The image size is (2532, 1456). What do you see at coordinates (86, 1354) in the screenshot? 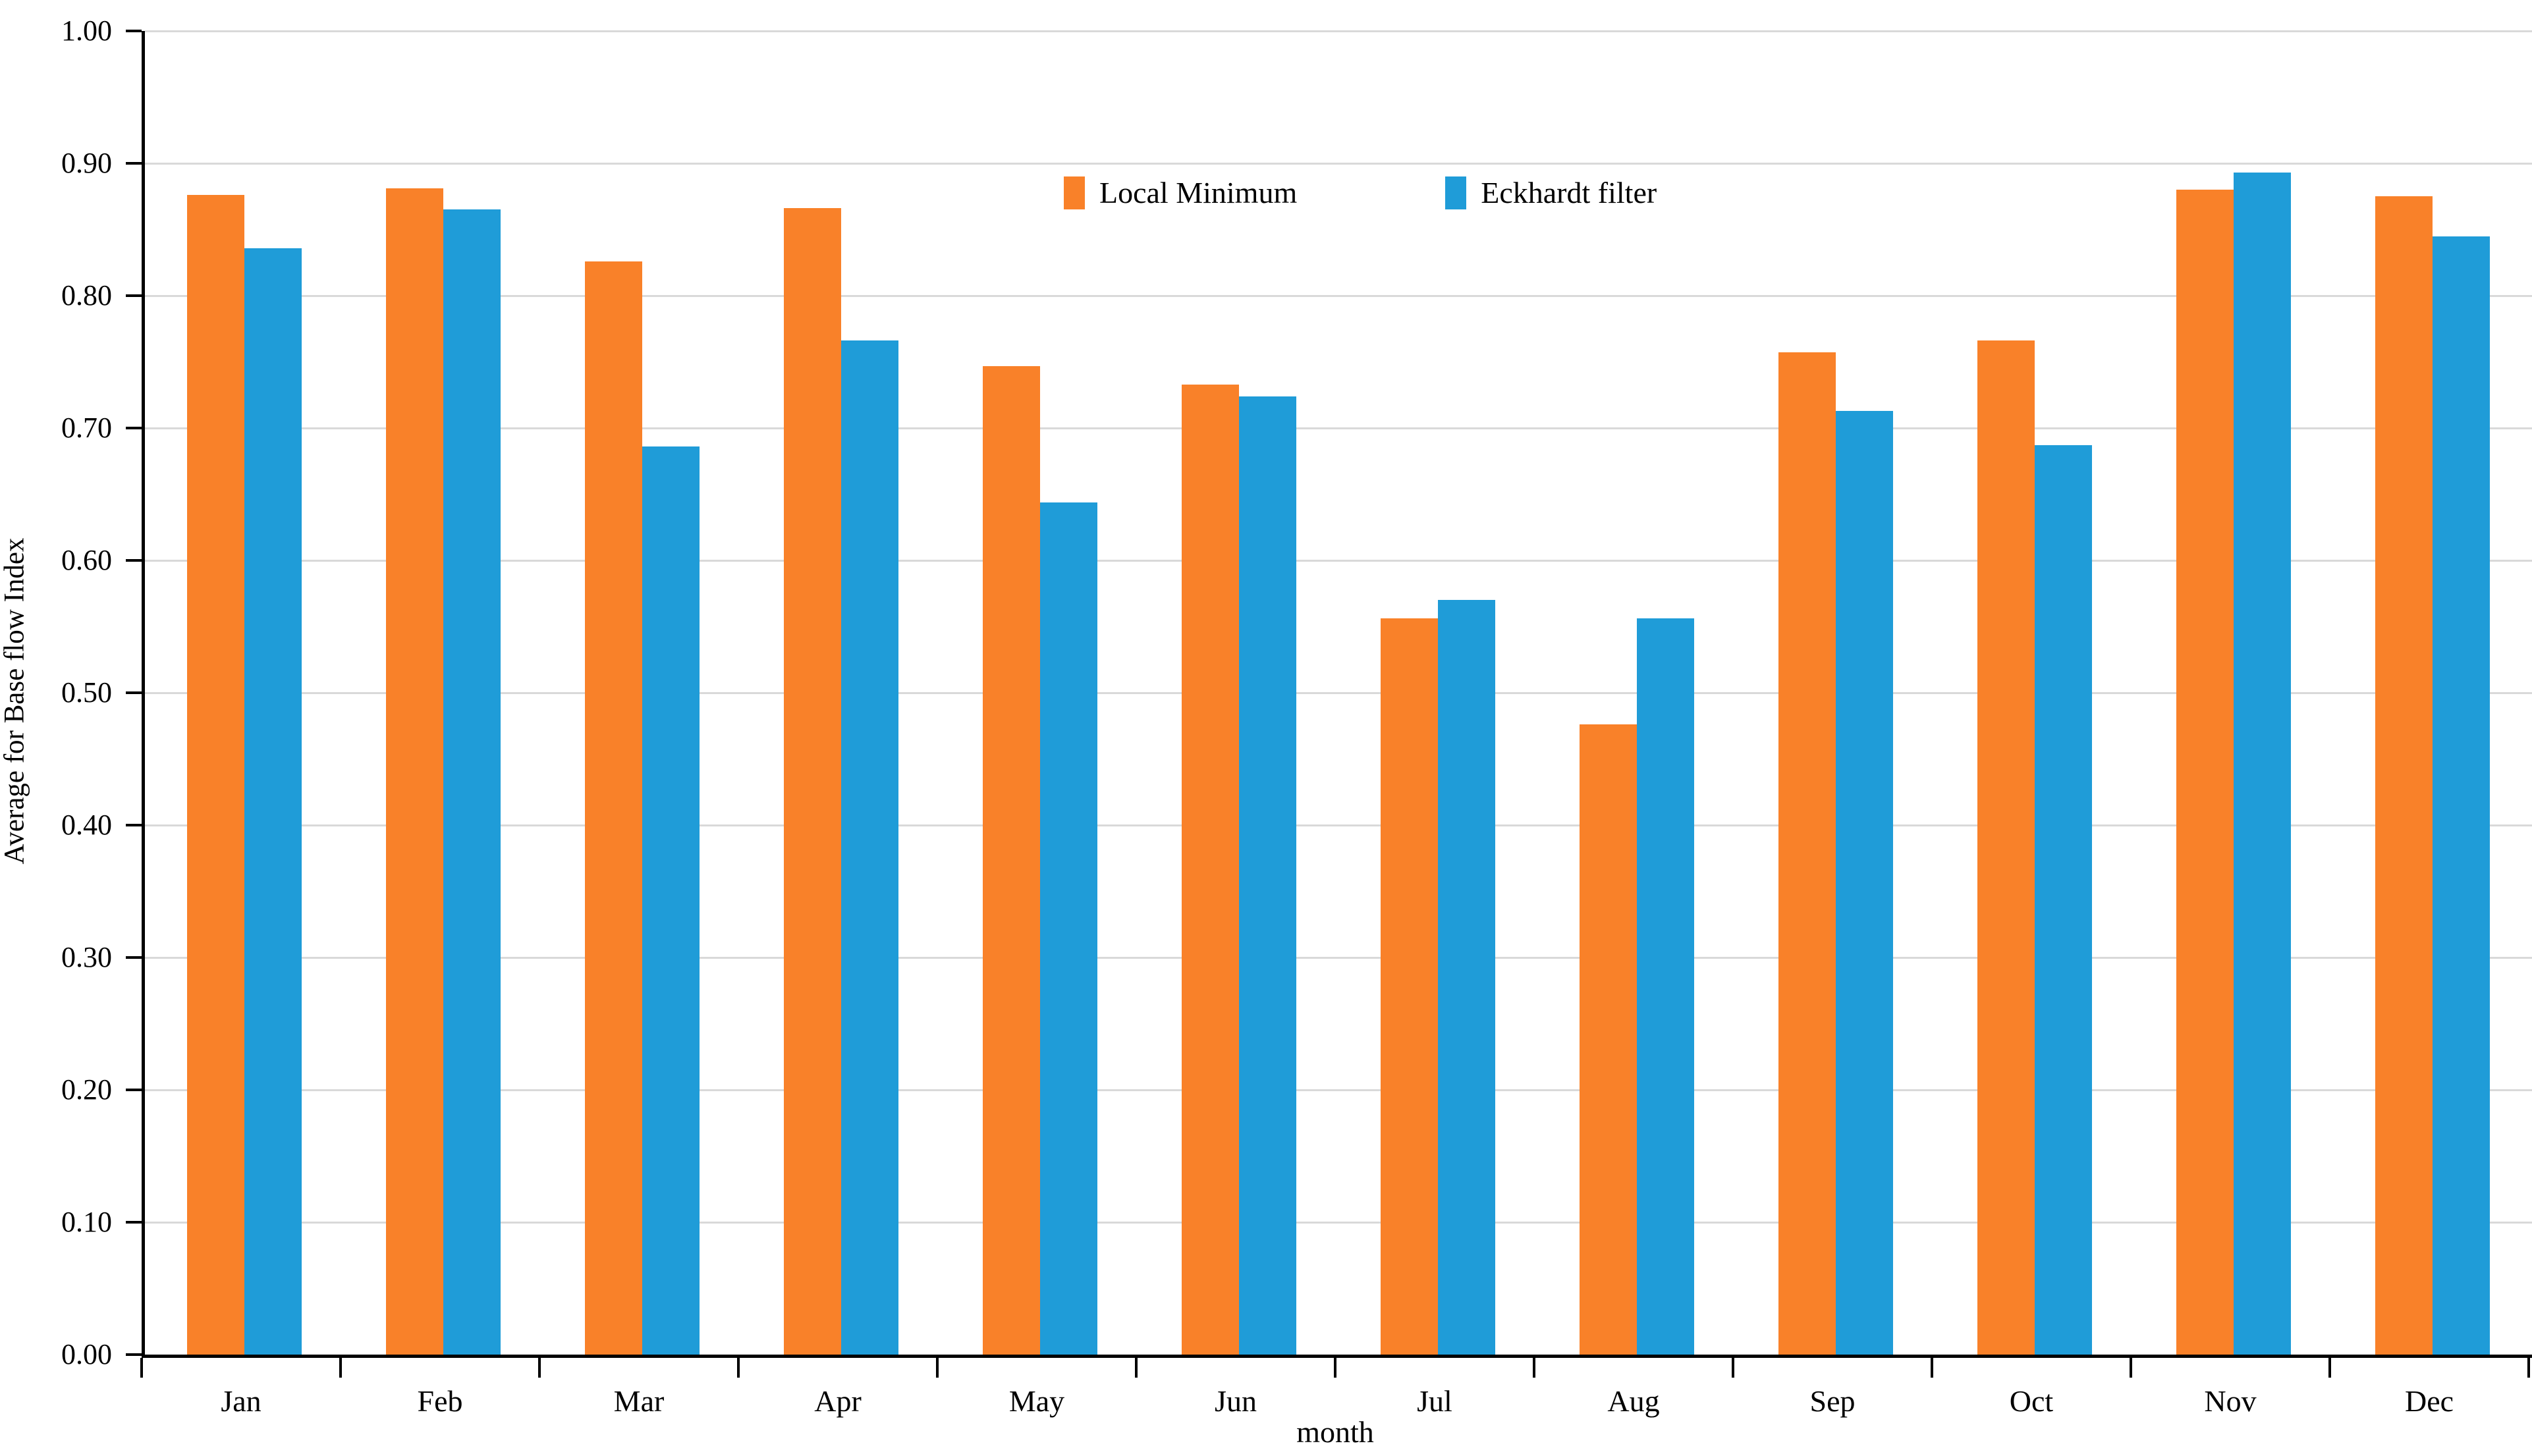
I see `y-tick-label: 0.00` at bounding box center [86, 1354].